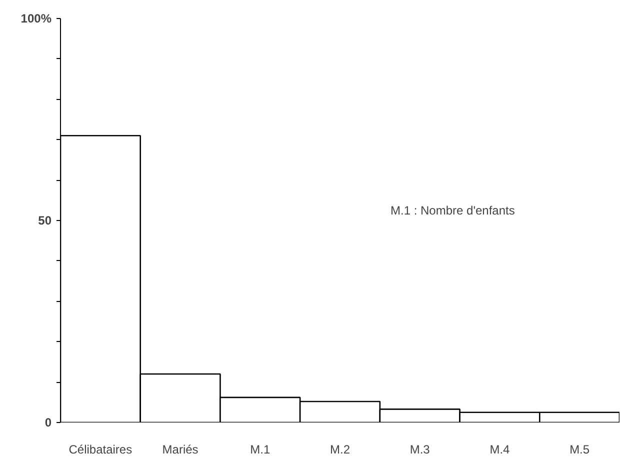 This screenshot has height=459, width=624. What do you see at coordinates (452, 211) in the screenshot?
I see `annotation: M.1 : Nombre d'enfants` at bounding box center [452, 211].